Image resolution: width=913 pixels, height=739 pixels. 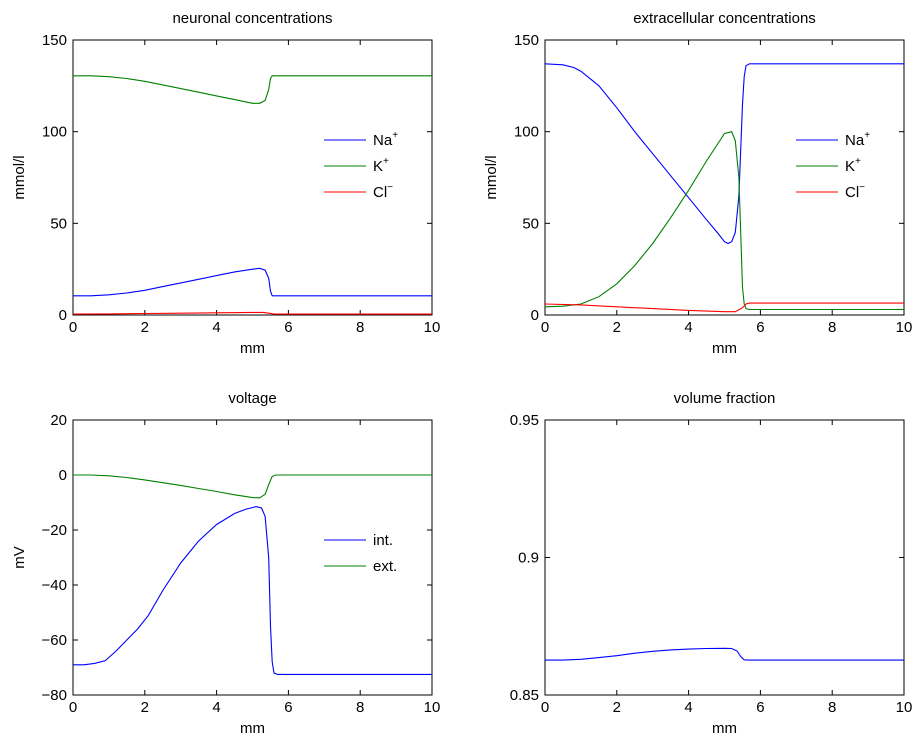 What do you see at coordinates (54, 640) in the screenshot?
I see `y-tick-label: −60` at bounding box center [54, 640].